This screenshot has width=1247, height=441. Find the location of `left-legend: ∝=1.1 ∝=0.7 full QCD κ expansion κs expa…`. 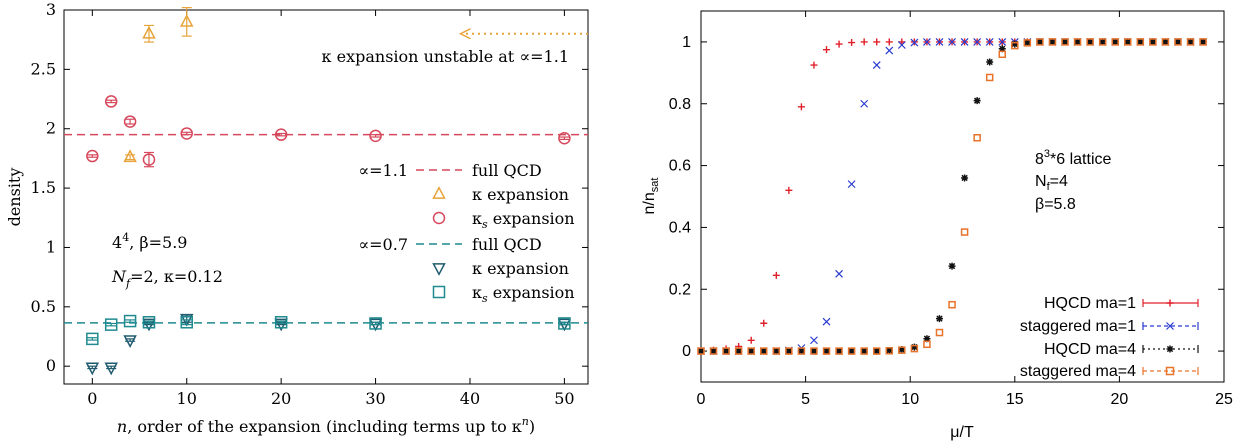

left-legend: ∝=1.1 ∝=0.7 full QCD κ expansion κs expa… is located at coordinates (466, 233).